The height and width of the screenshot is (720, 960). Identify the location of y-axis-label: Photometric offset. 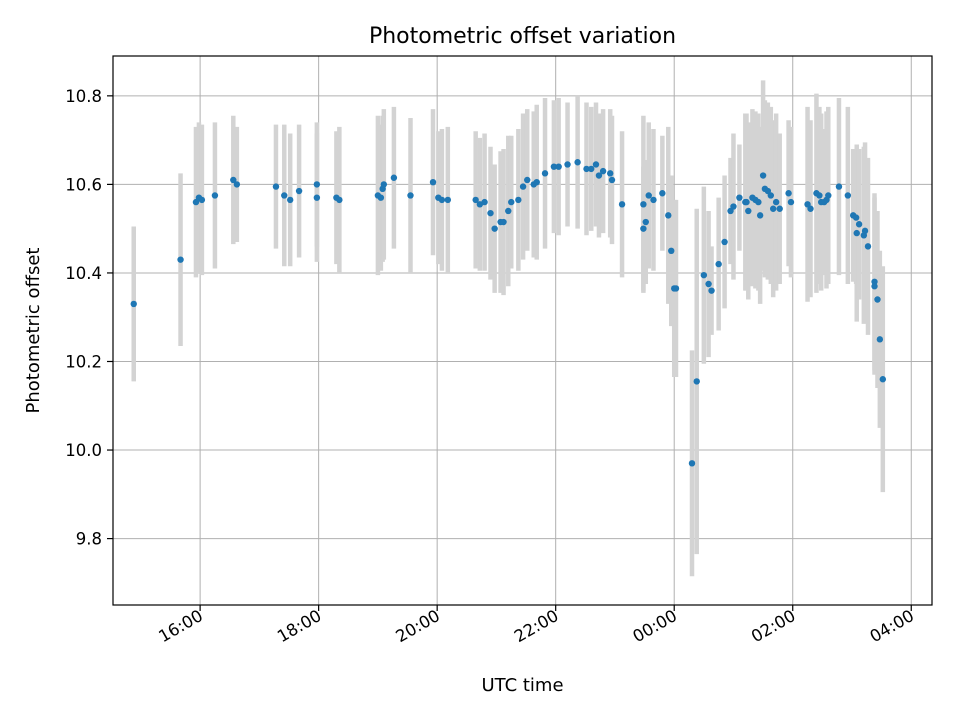
(33, 331).